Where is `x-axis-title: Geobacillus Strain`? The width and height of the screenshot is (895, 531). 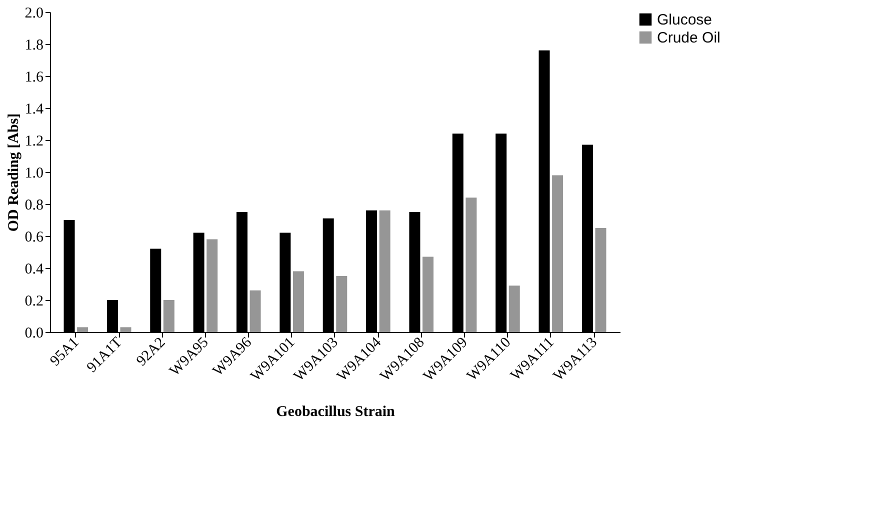 x-axis-title: Geobacillus Strain is located at coordinates (336, 412).